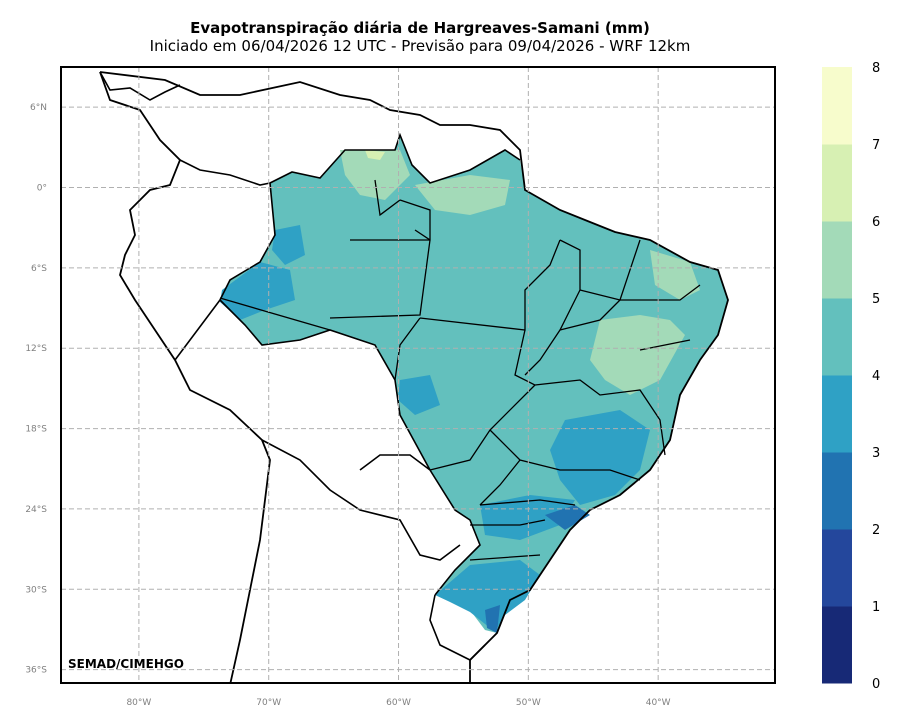 This screenshot has height=727, width=900. Describe the element at coordinates (288, 245) in the screenshot. I see `et-patch-west-amazon` at that location.